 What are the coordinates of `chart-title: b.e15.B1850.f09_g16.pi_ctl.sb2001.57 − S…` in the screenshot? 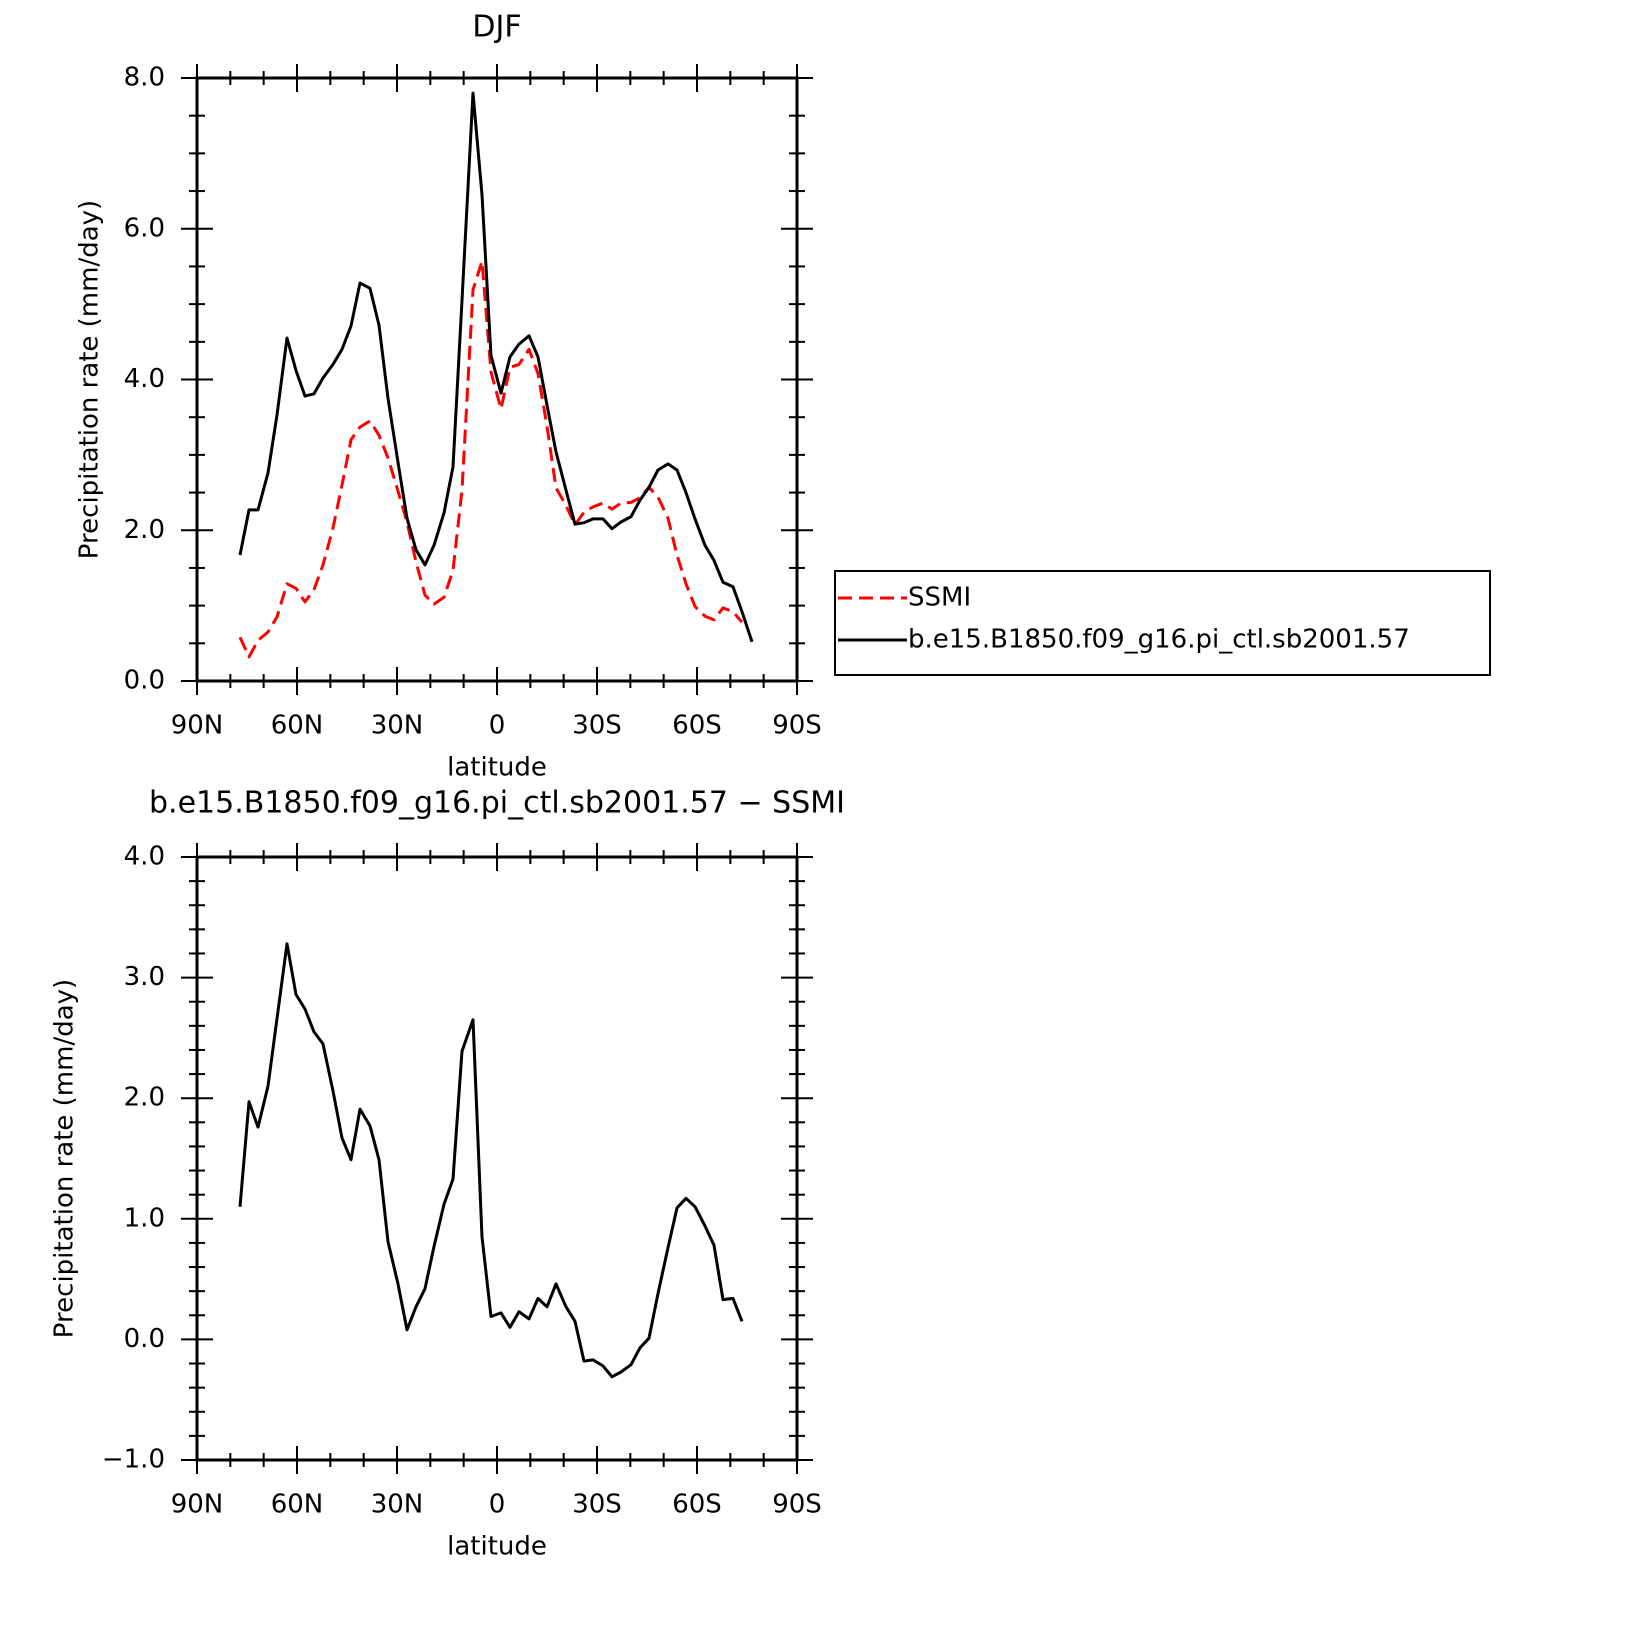 It's located at (497, 803).